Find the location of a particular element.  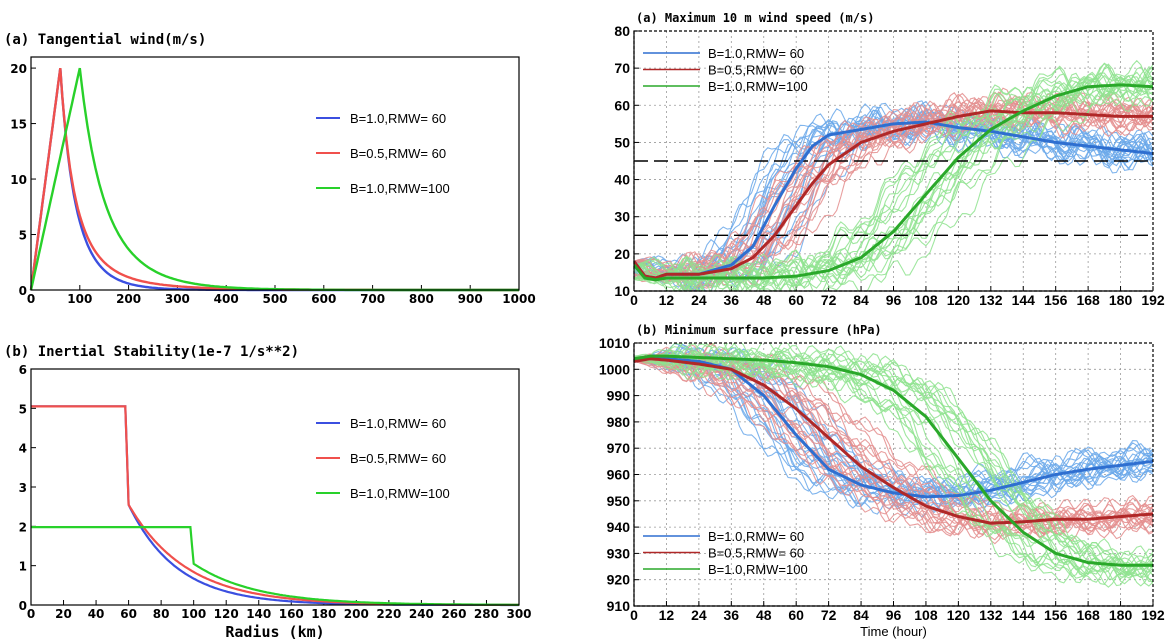

x-tick-label: 500 is located at coordinates (274, 299).